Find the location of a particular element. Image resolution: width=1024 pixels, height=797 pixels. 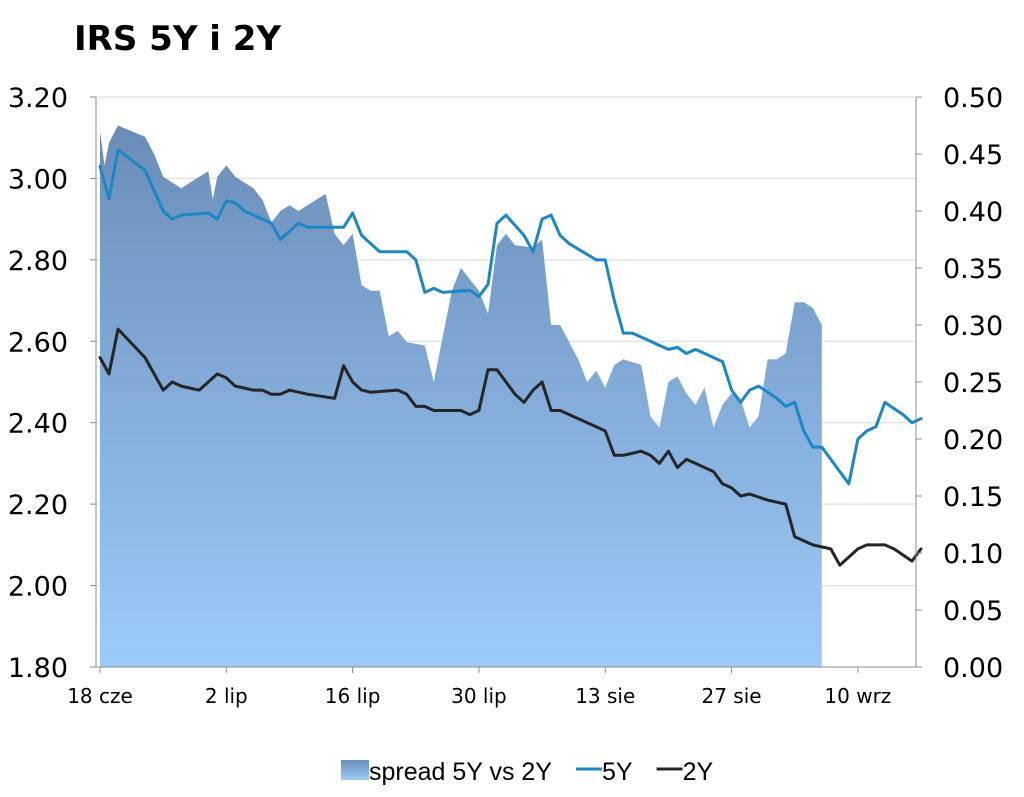

tick-label-right: 0.25 is located at coordinates (973, 383).